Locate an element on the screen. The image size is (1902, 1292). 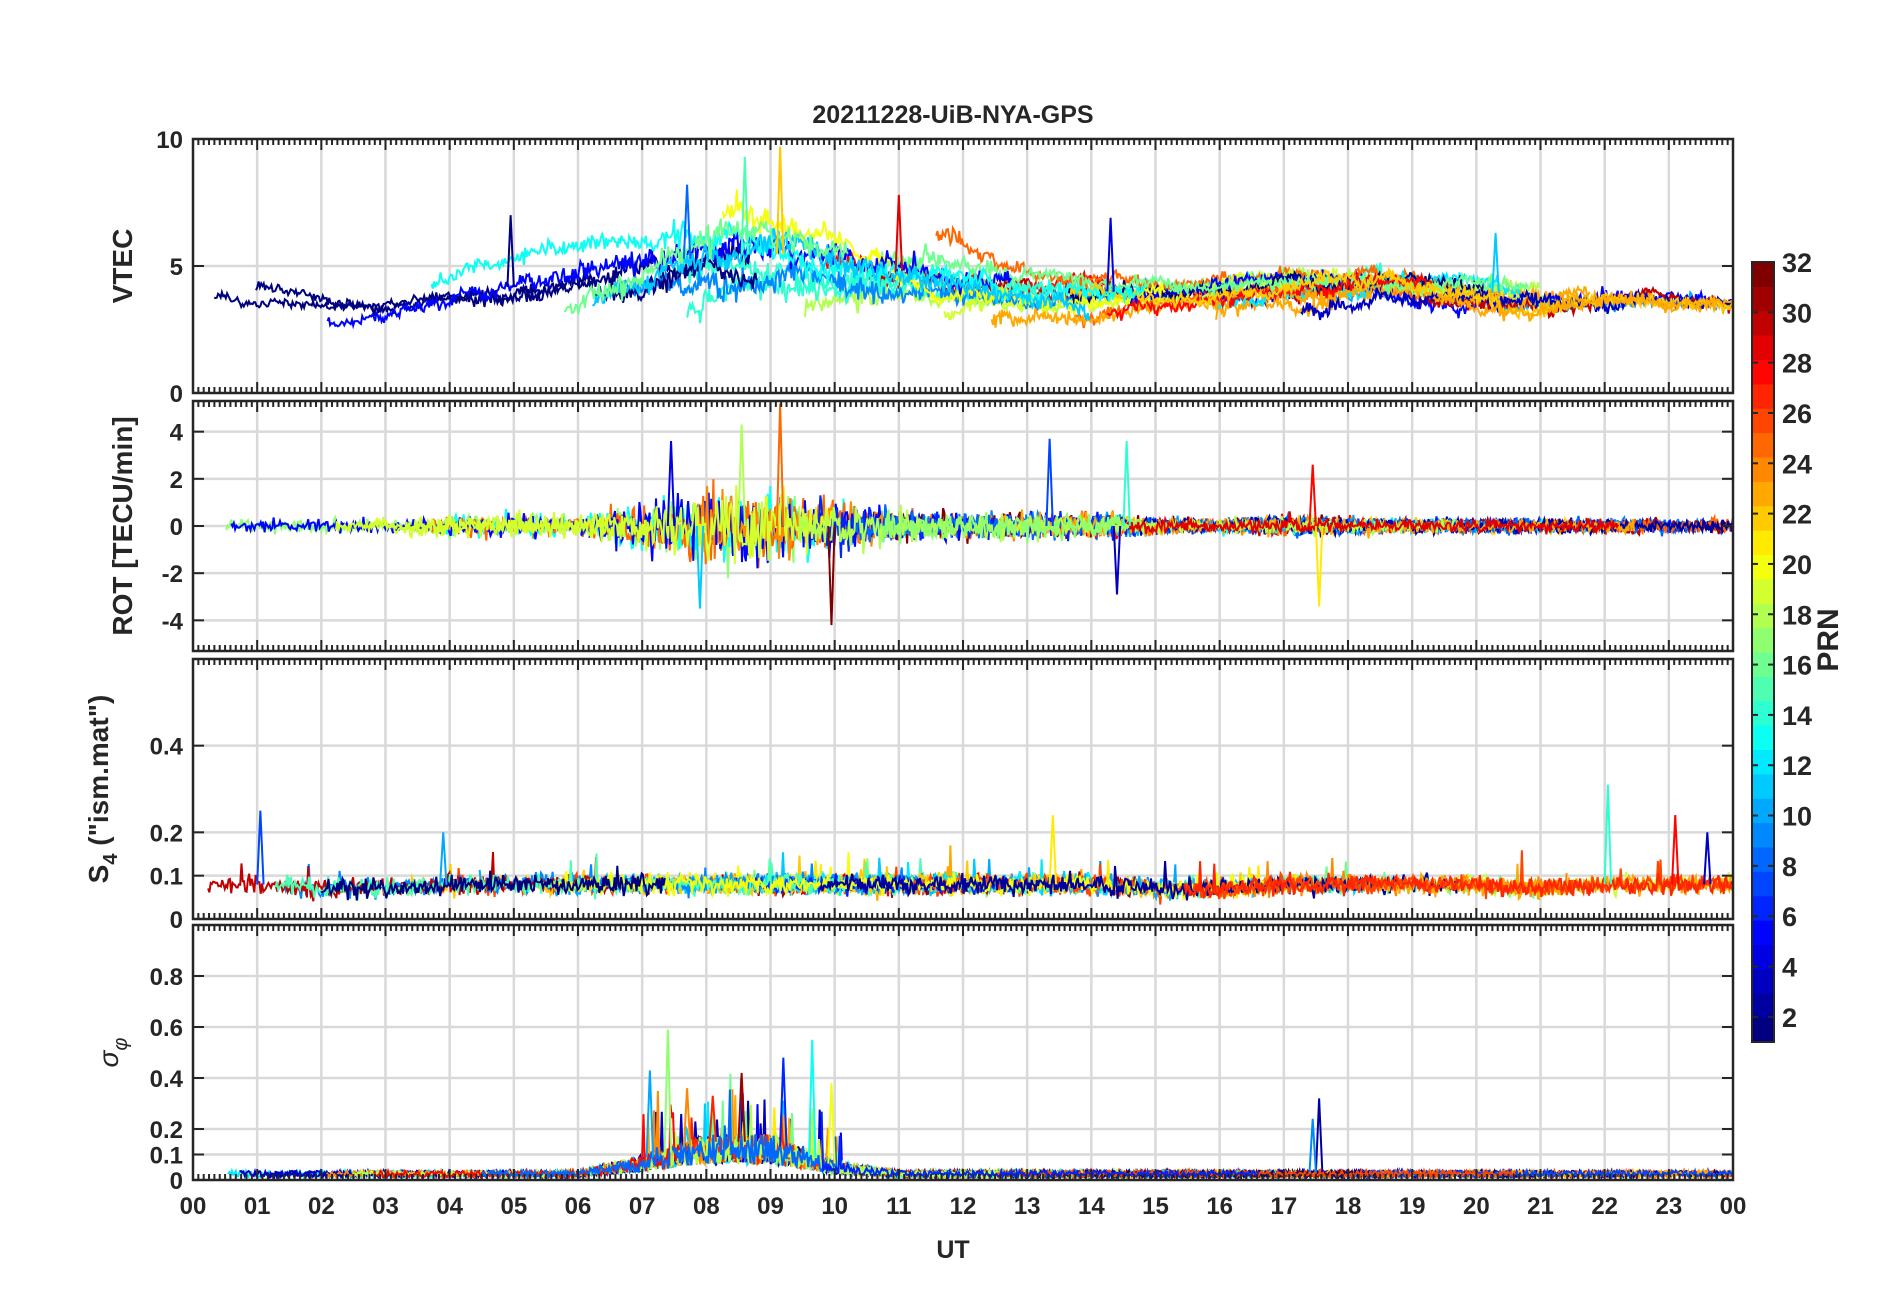
x-tick-label: 03 is located at coordinates (385, 1206).